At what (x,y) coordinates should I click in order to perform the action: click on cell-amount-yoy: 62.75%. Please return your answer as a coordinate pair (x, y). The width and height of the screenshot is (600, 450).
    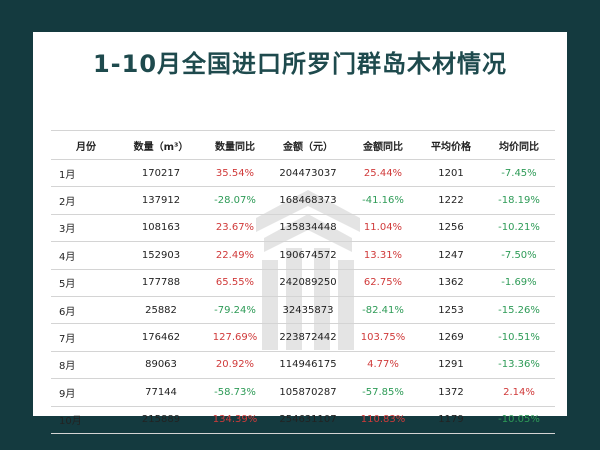
    Looking at the image, I should click on (383, 282).